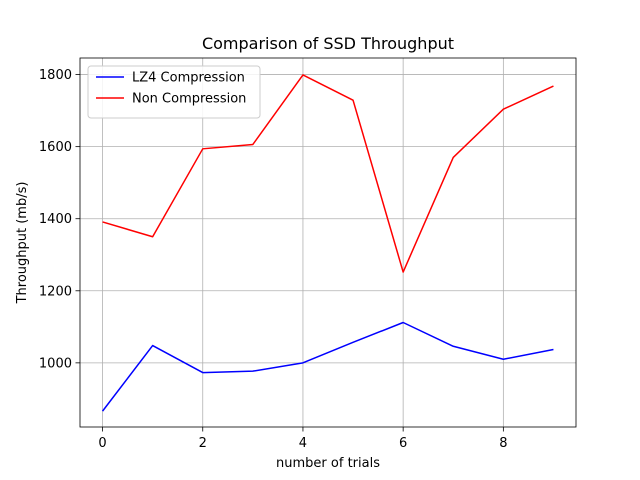 Image resolution: width=640 pixels, height=480 pixels. Describe the element at coordinates (189, 99) in the screenshot. I see `legend-label: Non Compression` at that location.